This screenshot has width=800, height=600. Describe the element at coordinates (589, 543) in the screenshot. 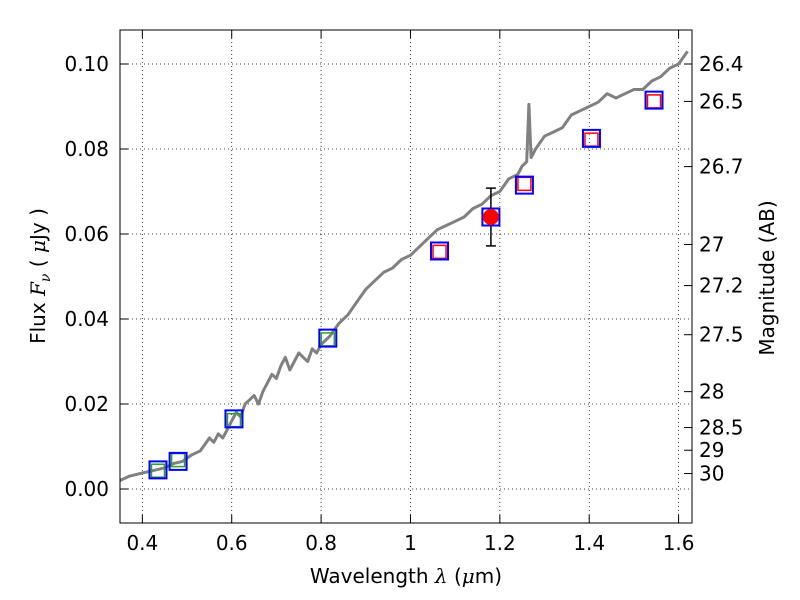

I see `x-tick-label: 1.4` at that location.